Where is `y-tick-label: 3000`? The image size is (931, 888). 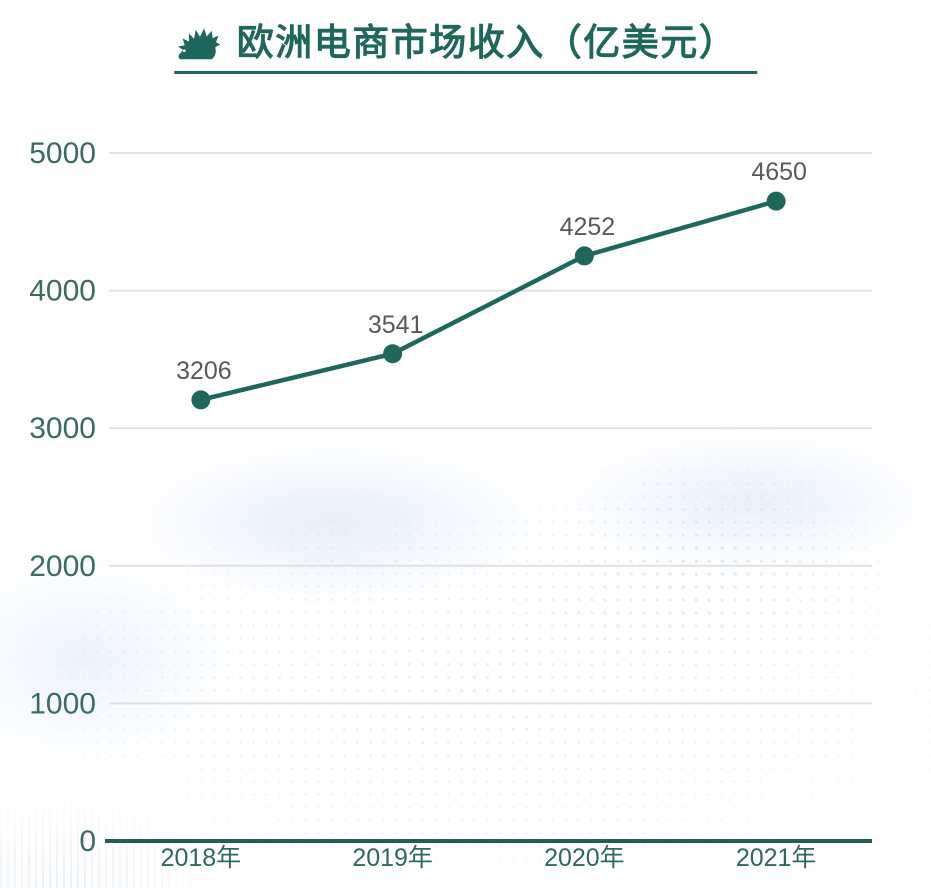
y-tick-label: 3000 is located at coordinates (62, 428).